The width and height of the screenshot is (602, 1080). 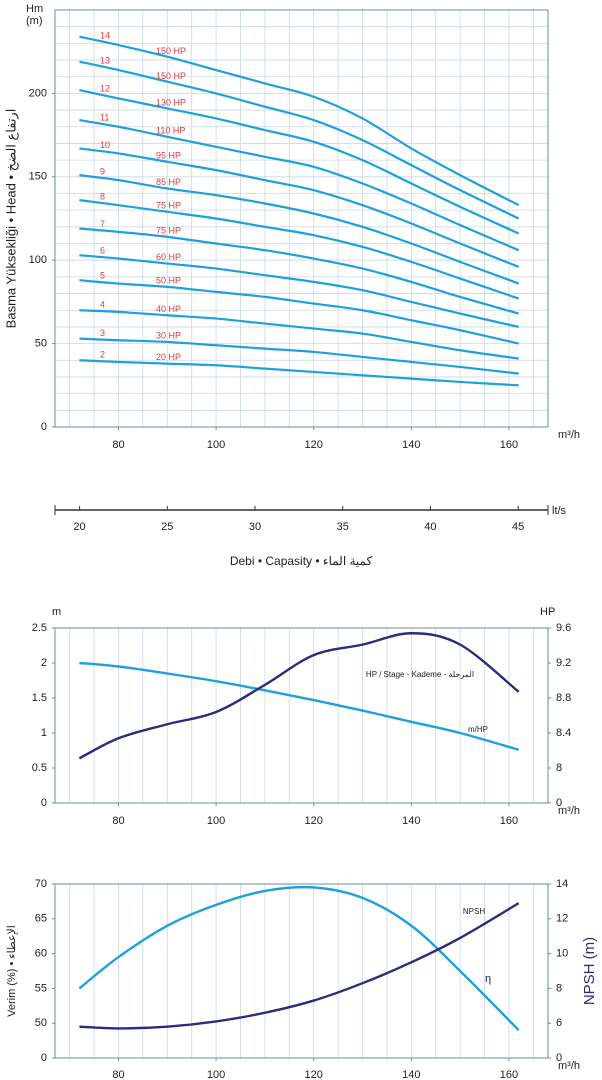 What do you see at coordinates (102, 251) in the screenshot?
I see `stage-label: 6` at bounding box center [102, 251].